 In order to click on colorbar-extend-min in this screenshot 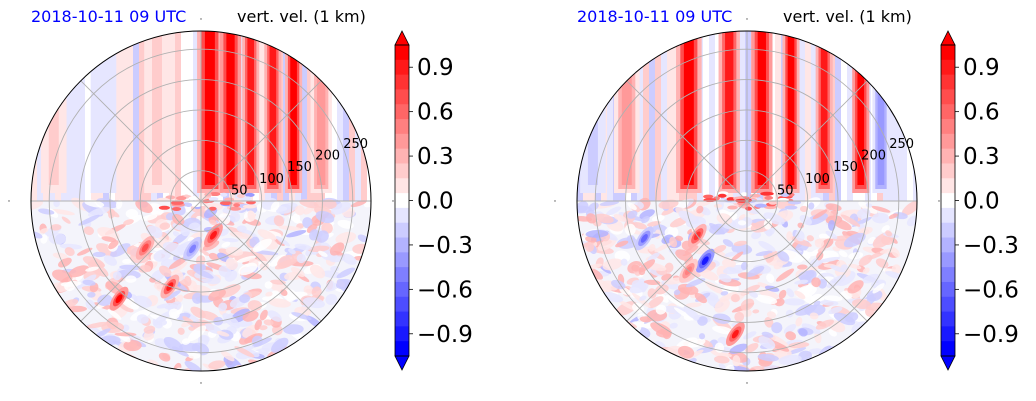, I will do `click(402, 363)`.